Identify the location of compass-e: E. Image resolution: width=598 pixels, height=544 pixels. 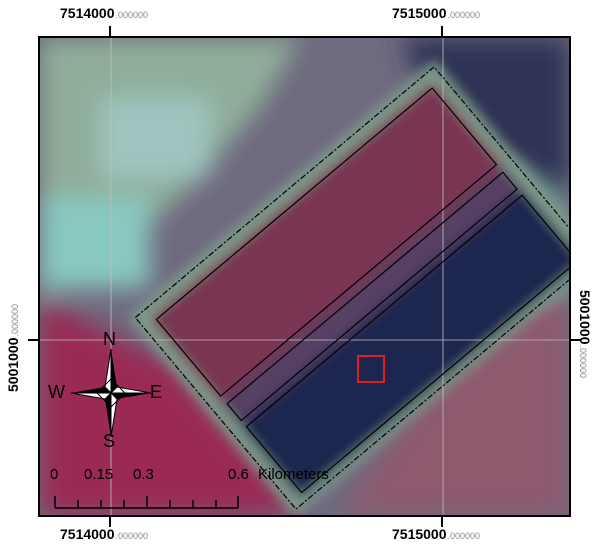
(156, 392).